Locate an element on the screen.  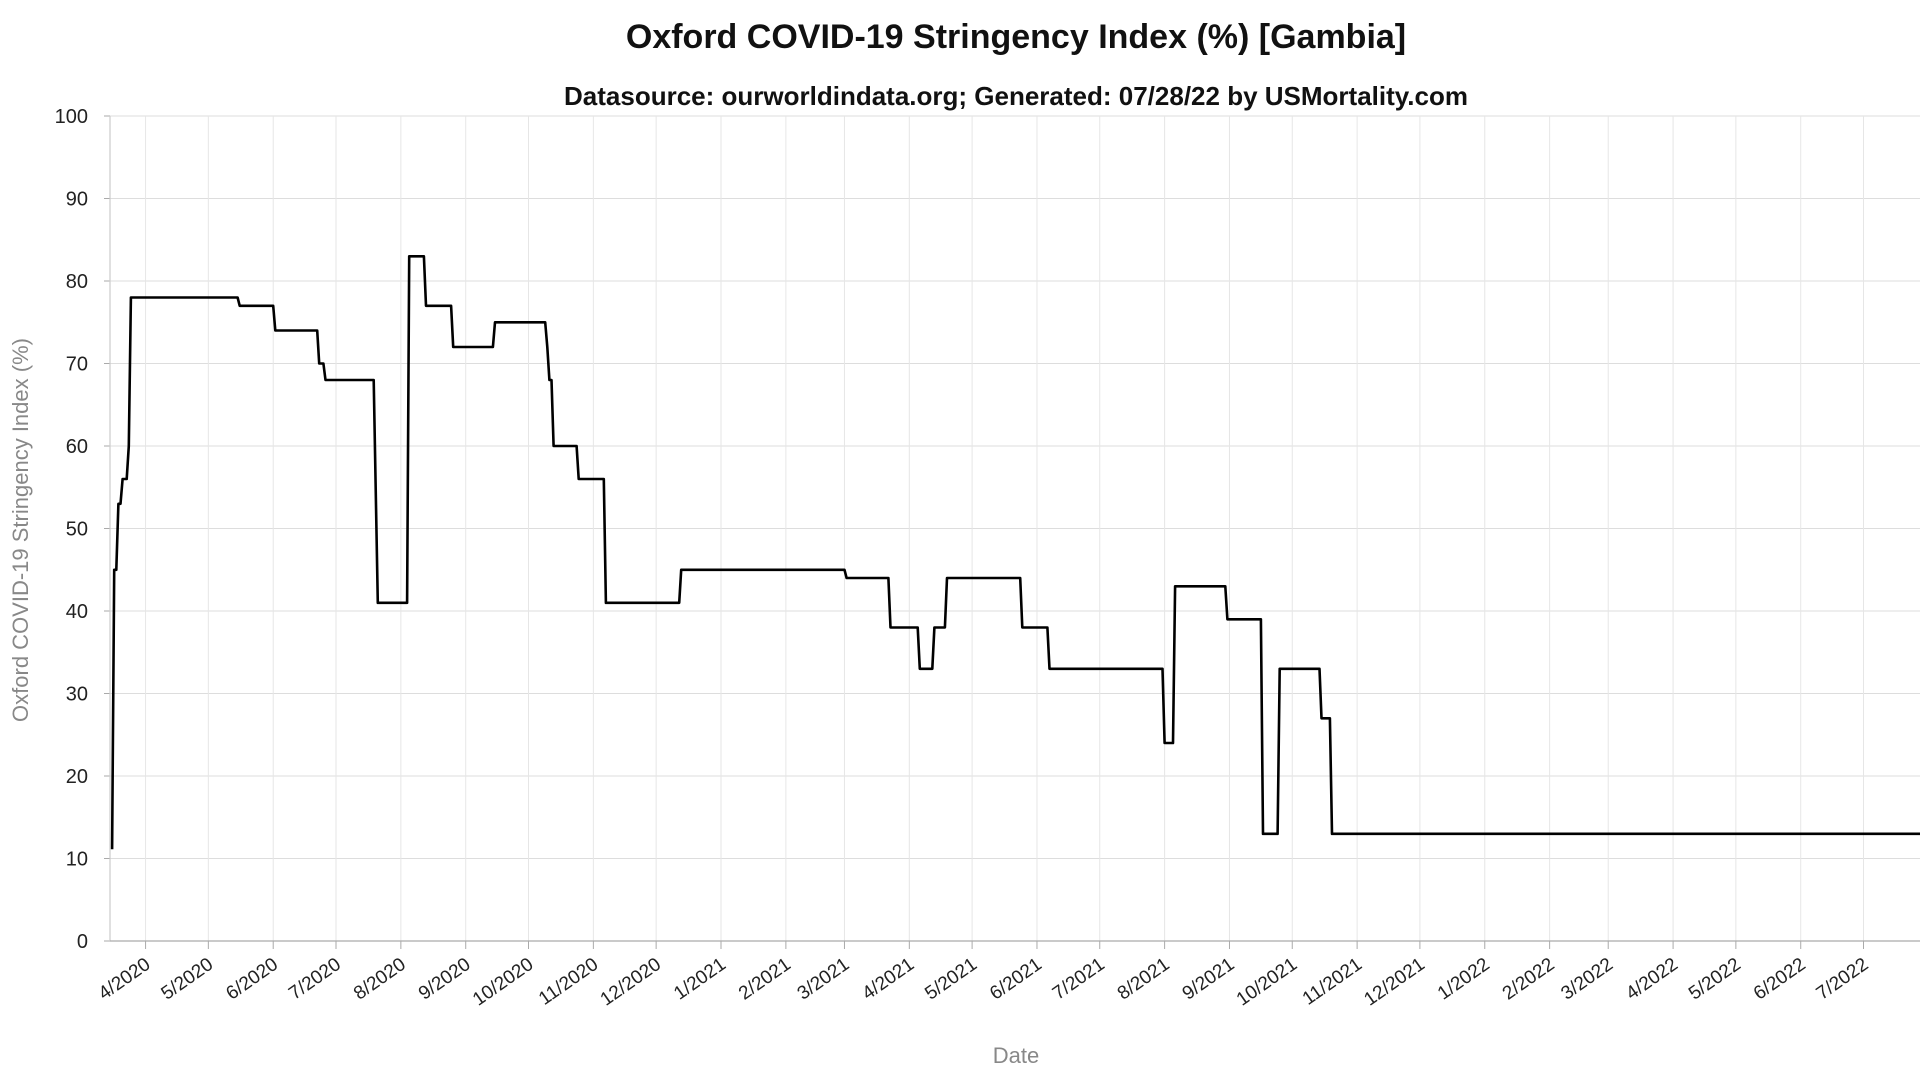
x-tick-label: 5/2021 is located at coordinates (951, 979).